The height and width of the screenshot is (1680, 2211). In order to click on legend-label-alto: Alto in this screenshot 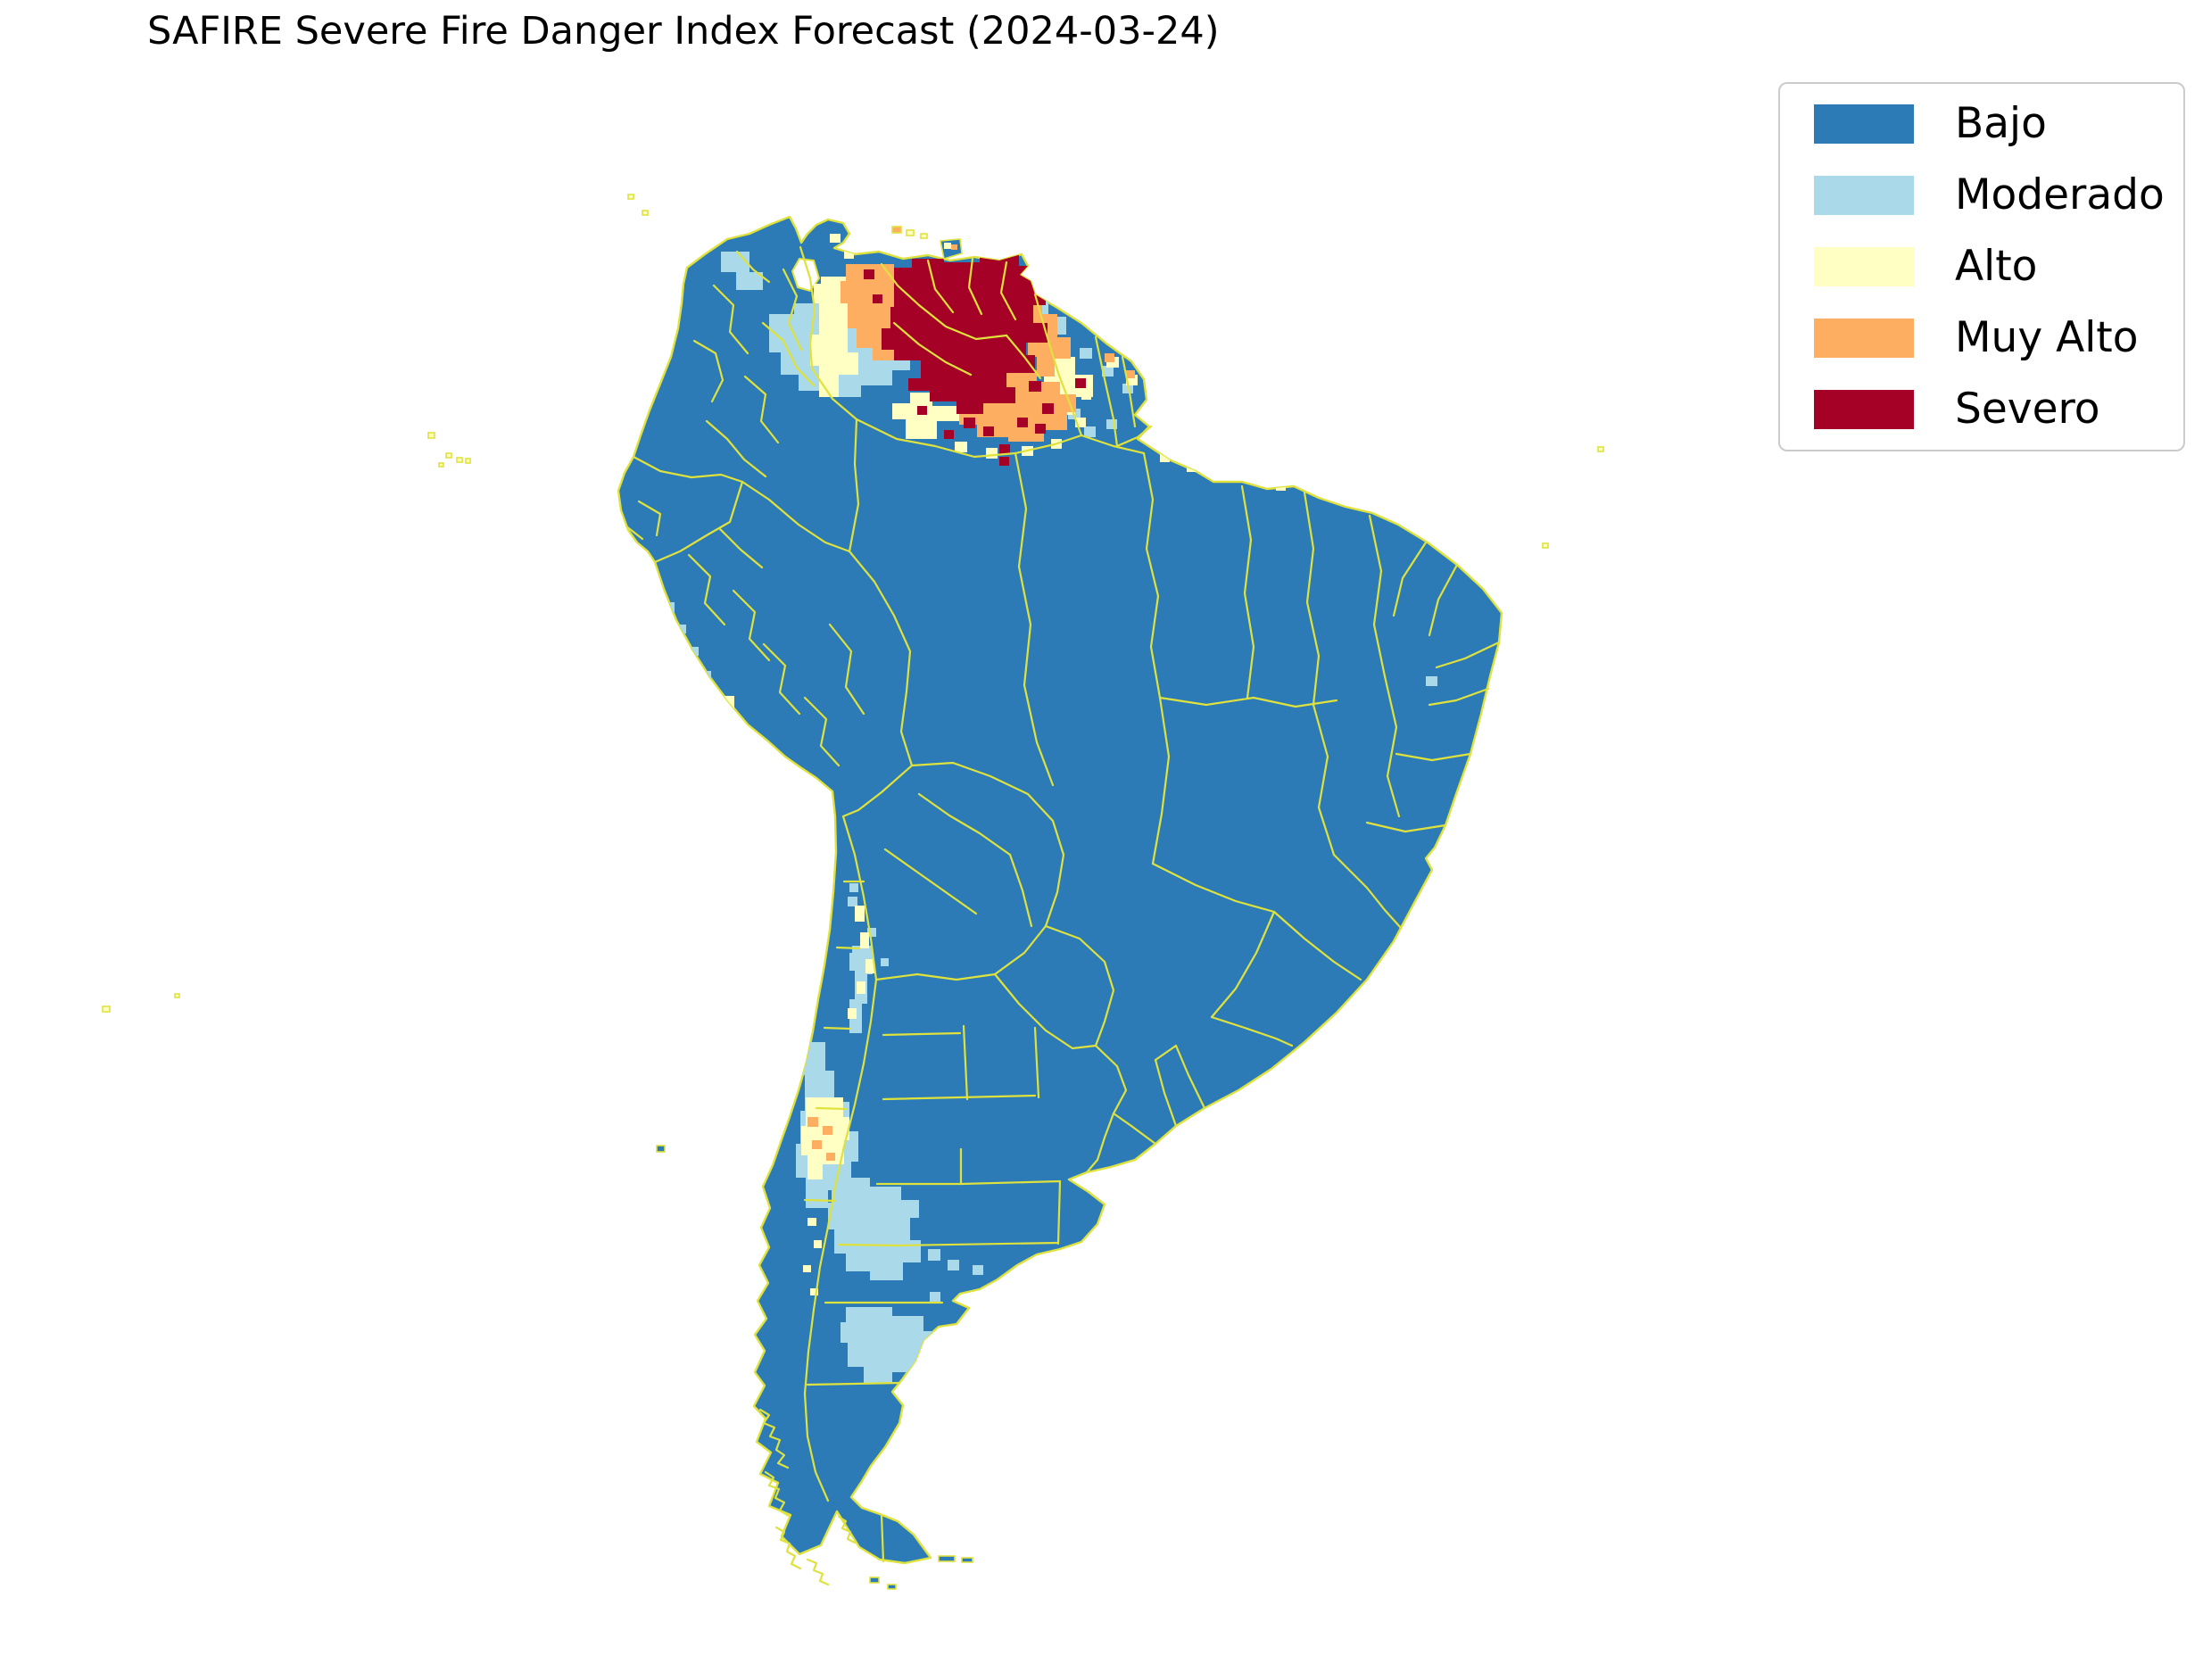, I will do `click(1996, 266)`.